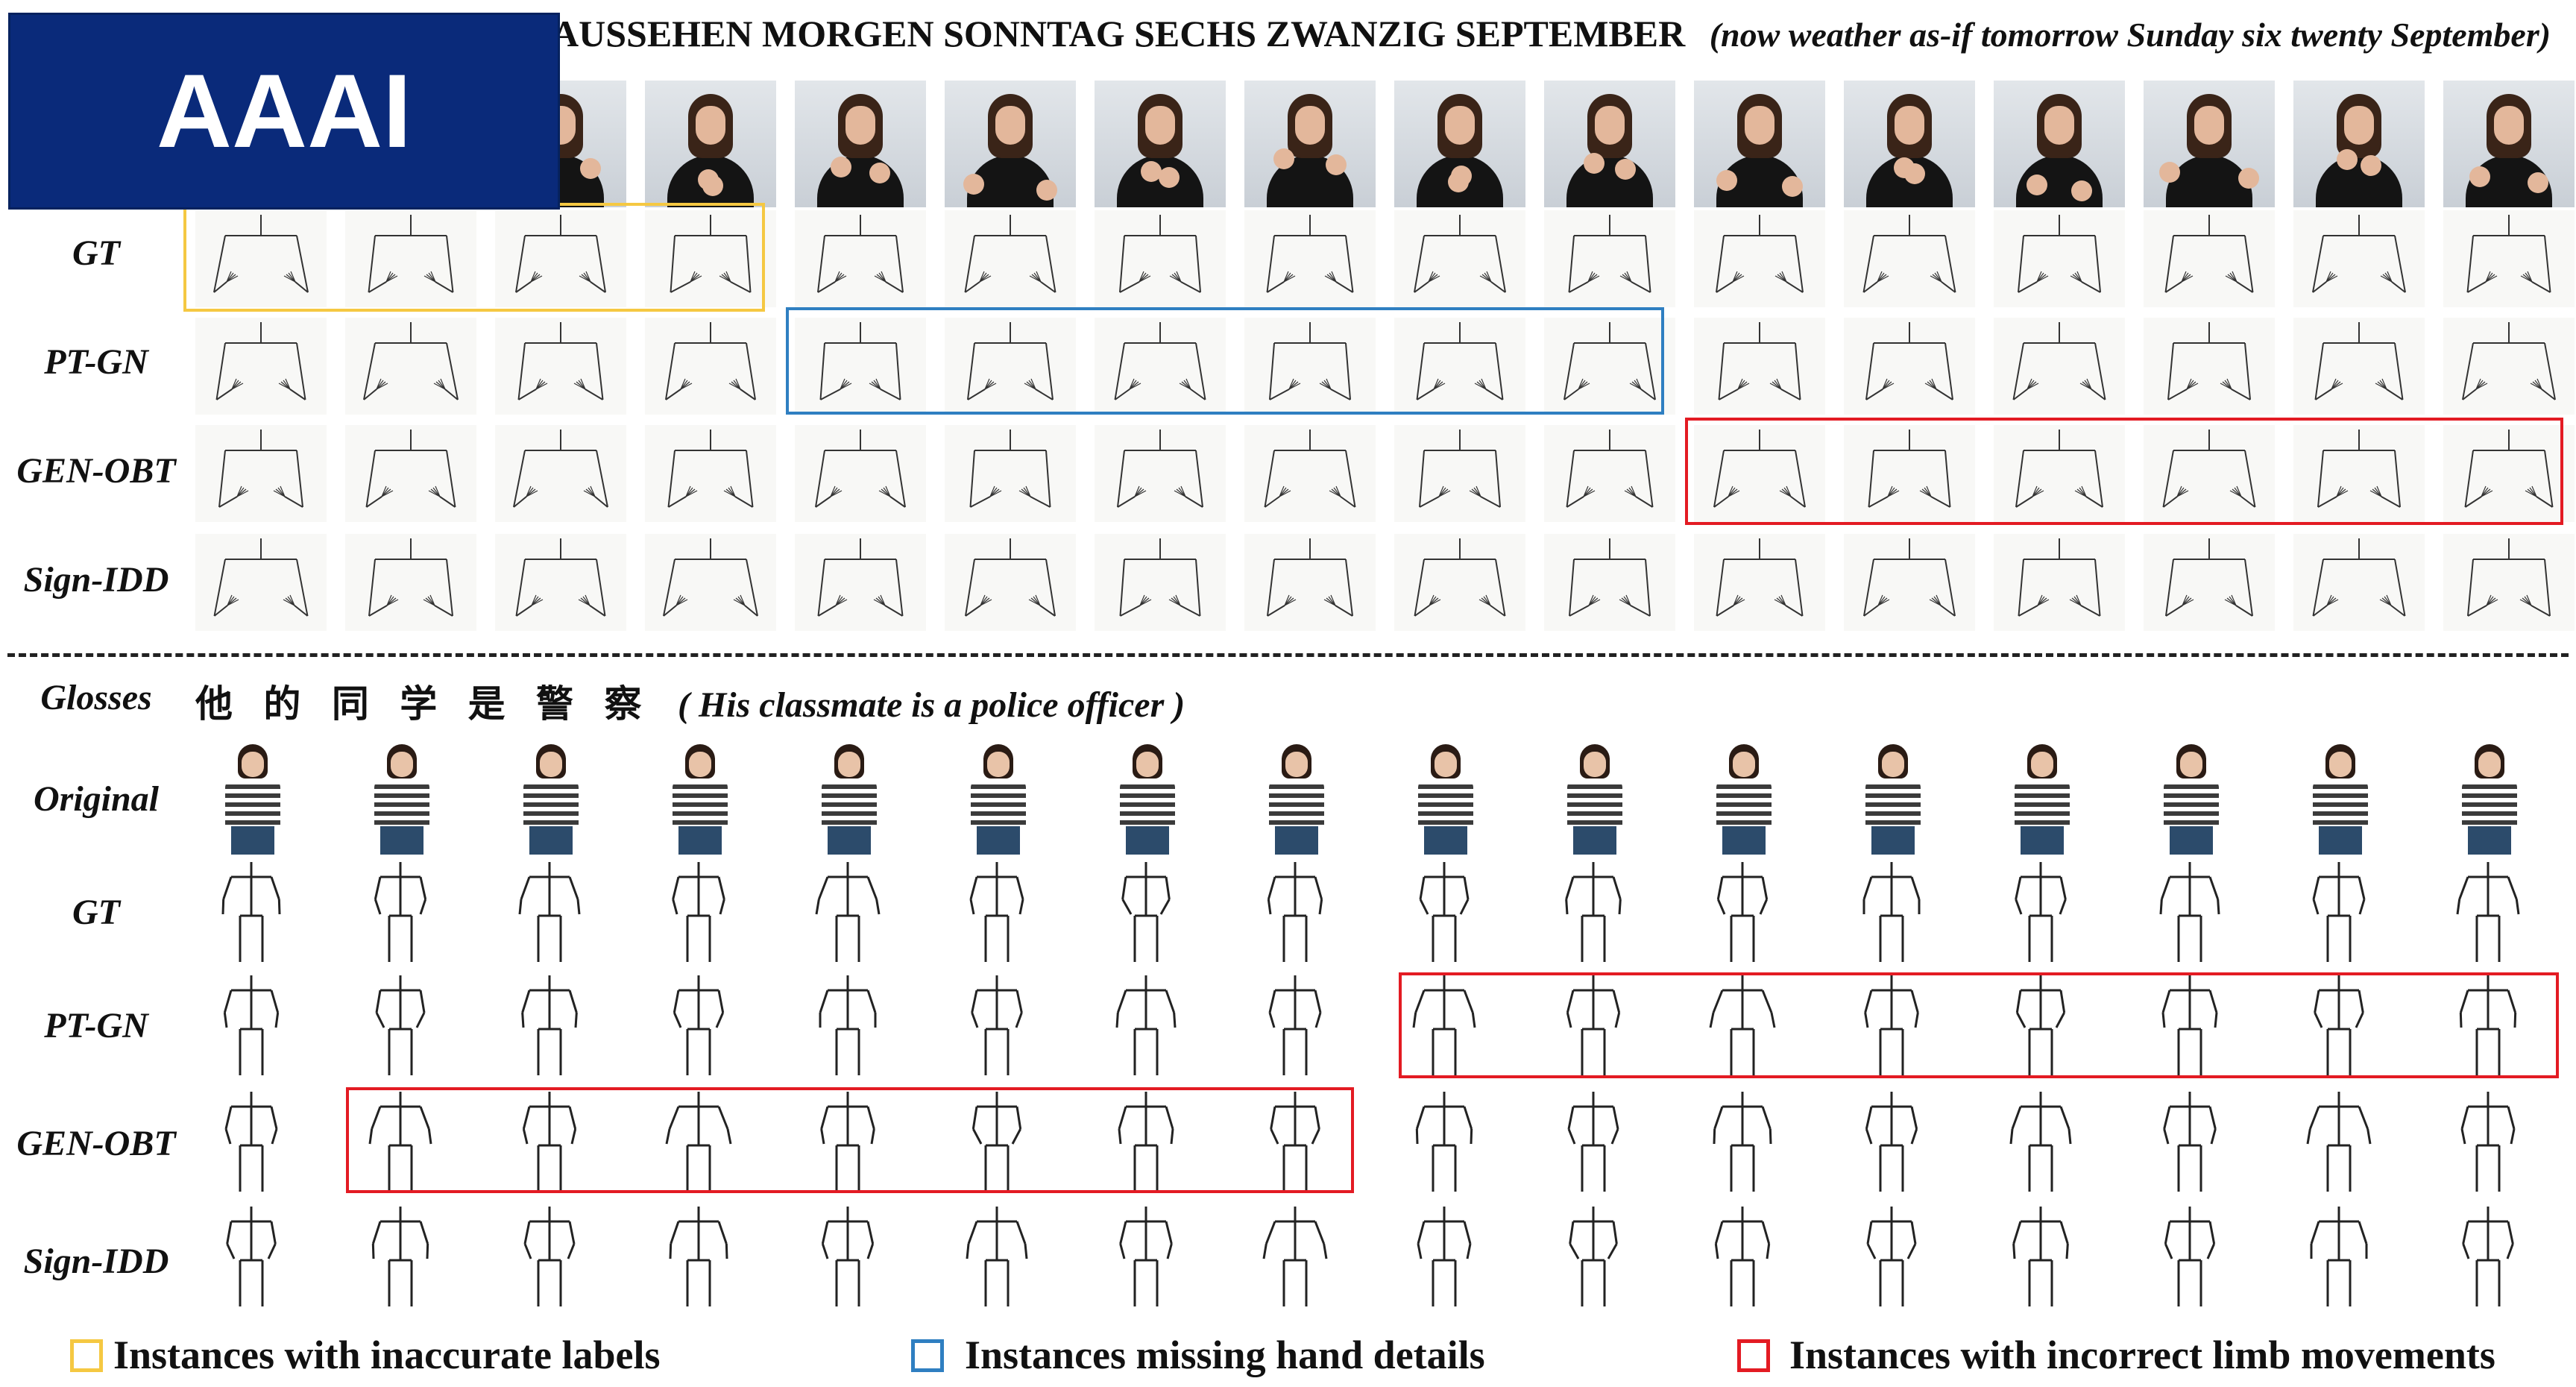 Image resolution: width=2576 pixels, height=1387 pixels. I want to click on aaai-badge: AAAI, so click(284, 111).